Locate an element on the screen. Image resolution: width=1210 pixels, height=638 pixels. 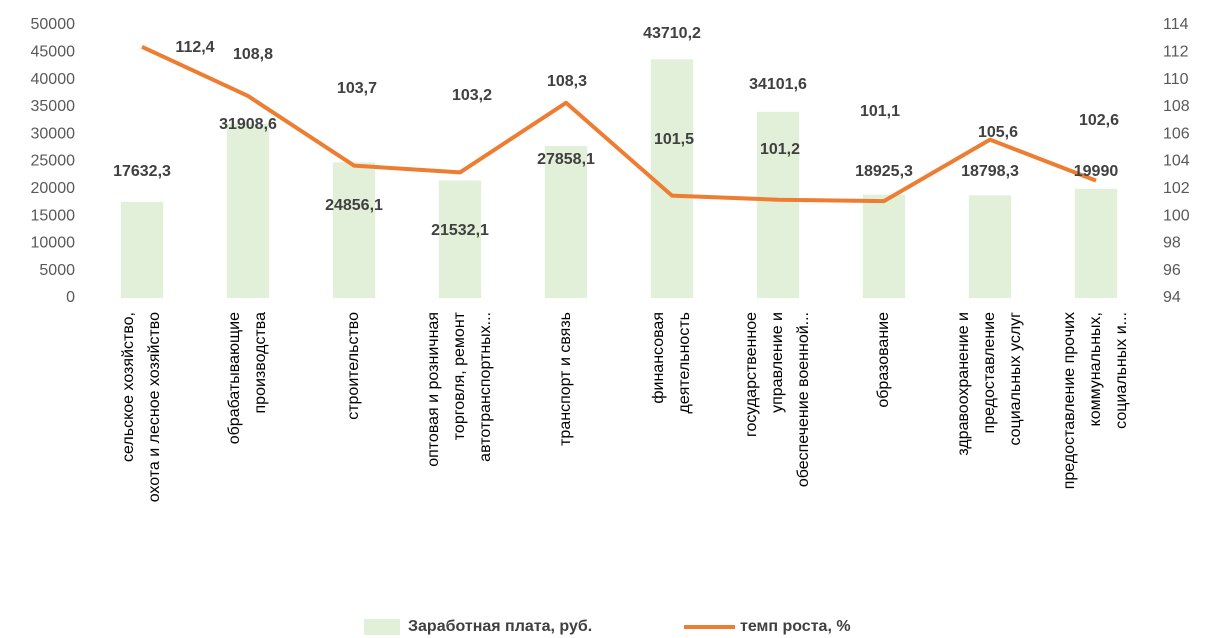
y-tick-label: 5000 is located at coordinates (57, 270).